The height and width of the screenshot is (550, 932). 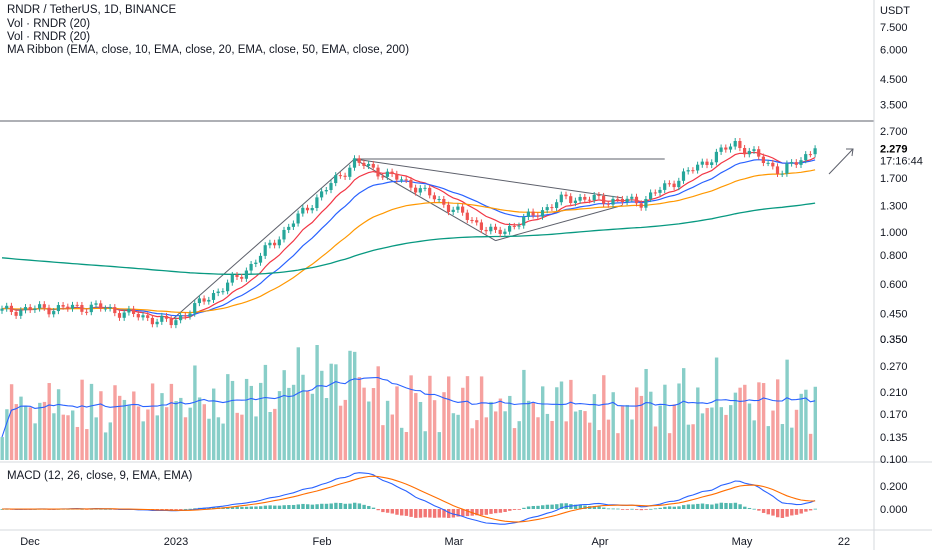 I want to click on volume-tick-label: 0.350, so click(x=894, y=340).